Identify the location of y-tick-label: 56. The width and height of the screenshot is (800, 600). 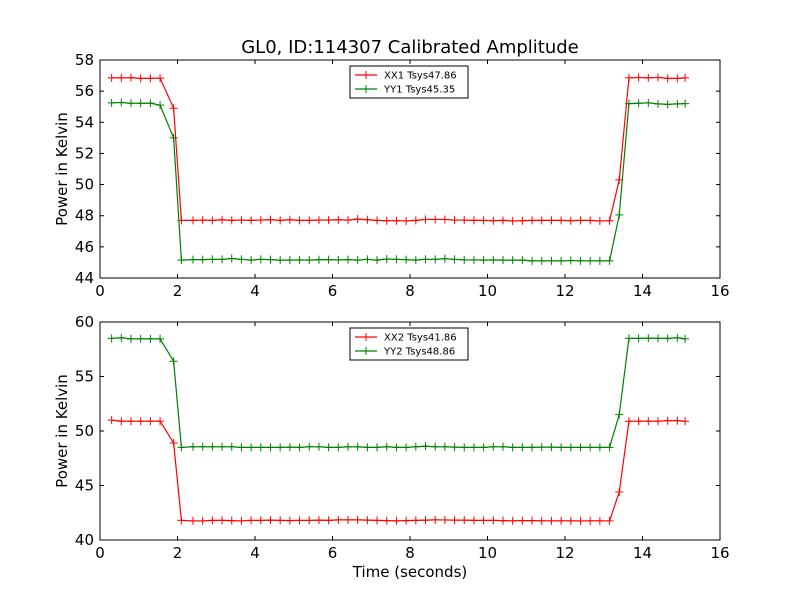
(84, 91).